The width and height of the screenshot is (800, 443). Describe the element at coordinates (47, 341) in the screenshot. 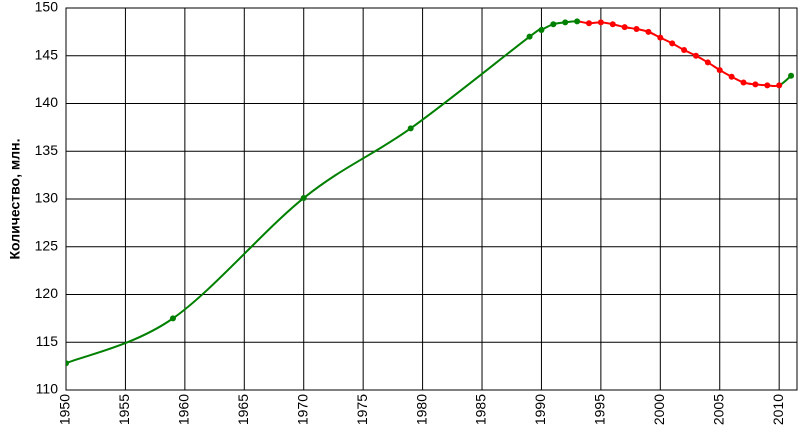

I see `y-tick-label: 115` at that location.